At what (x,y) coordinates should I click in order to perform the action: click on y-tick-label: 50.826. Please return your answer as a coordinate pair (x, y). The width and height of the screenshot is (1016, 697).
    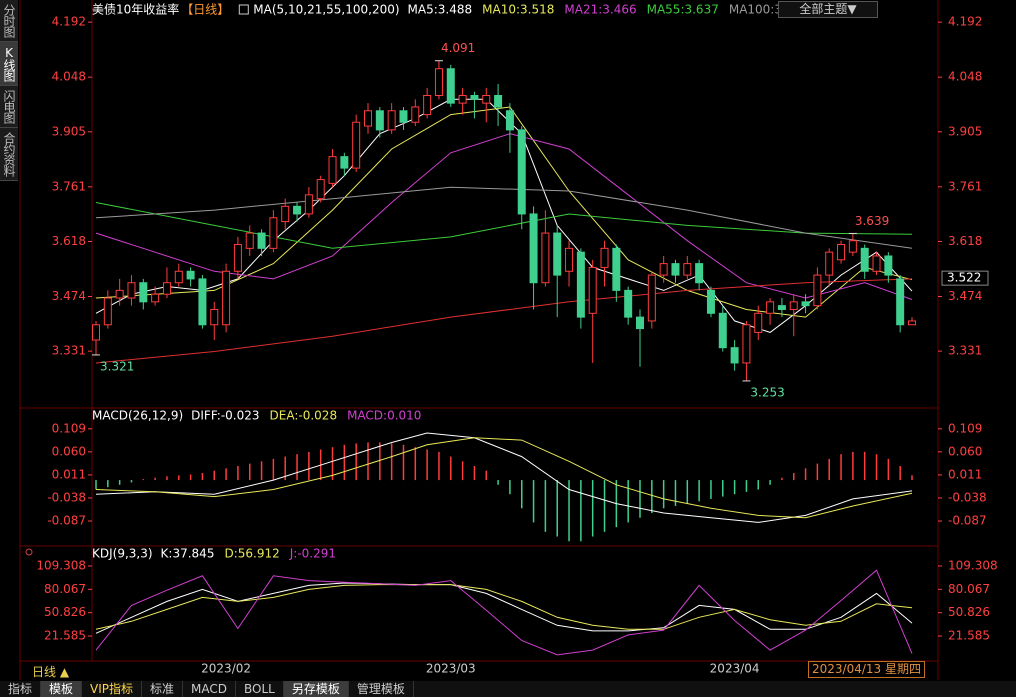
    Looking at the image, I should click on (969, 612).